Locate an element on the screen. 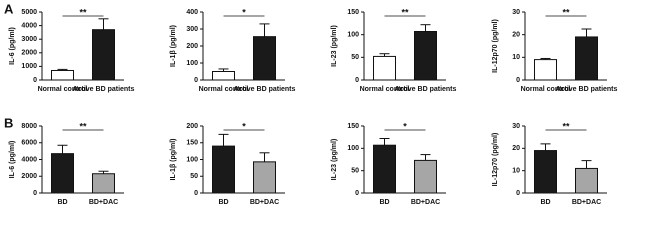  y-tick-label: 8000 is located at coordinates (29, 126).